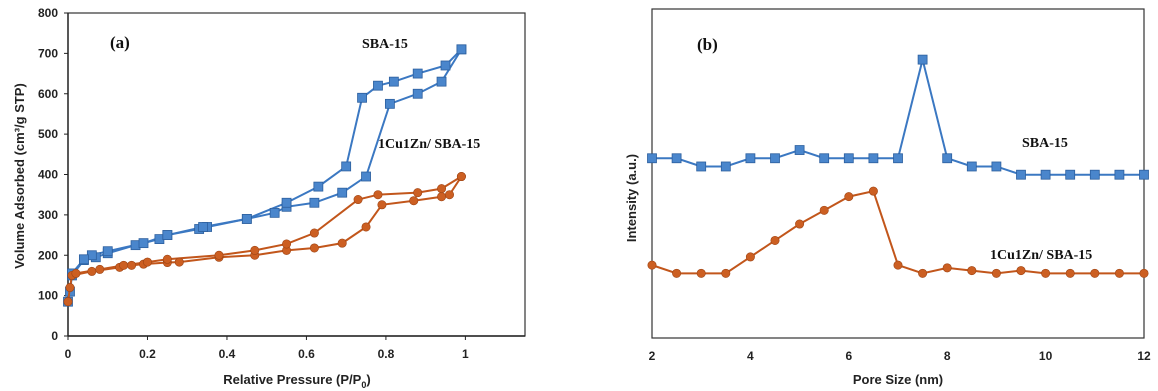  I want to click on panel-a-y-tick-label: 200, so click(48, 255).